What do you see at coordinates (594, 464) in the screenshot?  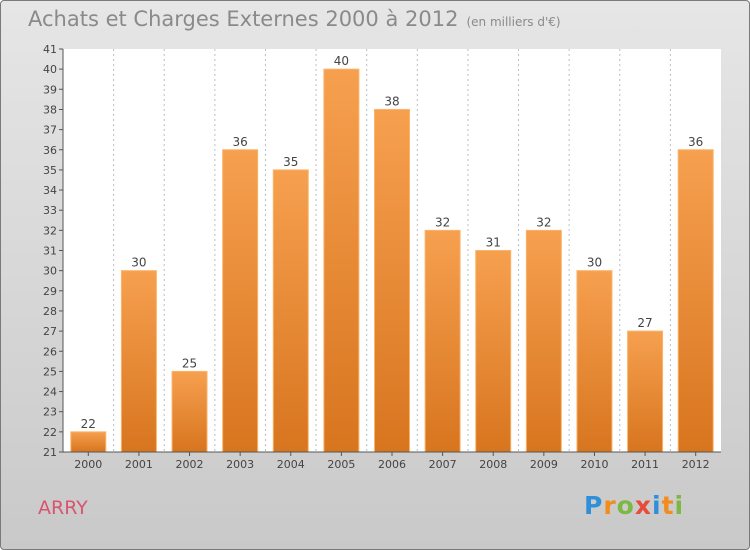 I see `x-tick-label-2010: 2010` at bounding box center [594, 464].